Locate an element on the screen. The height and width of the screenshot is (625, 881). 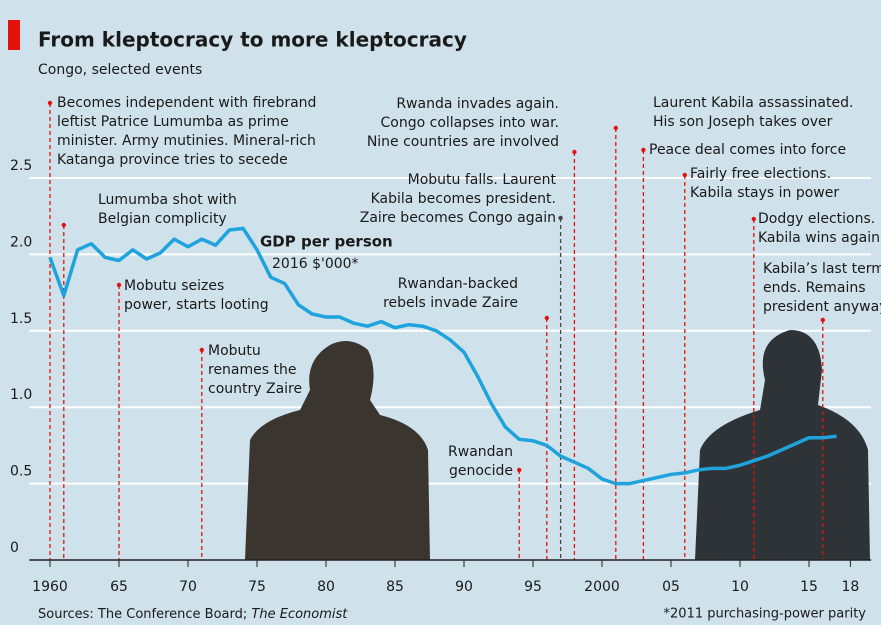
y-tick-label: 1.5 is located at coordinates (21, 319).